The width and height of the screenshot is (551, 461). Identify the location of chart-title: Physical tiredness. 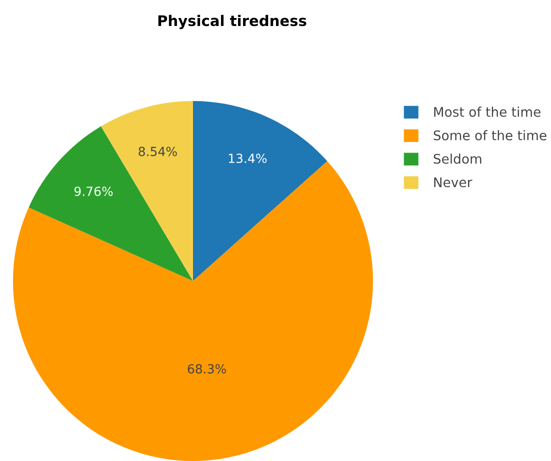
(232, 22).